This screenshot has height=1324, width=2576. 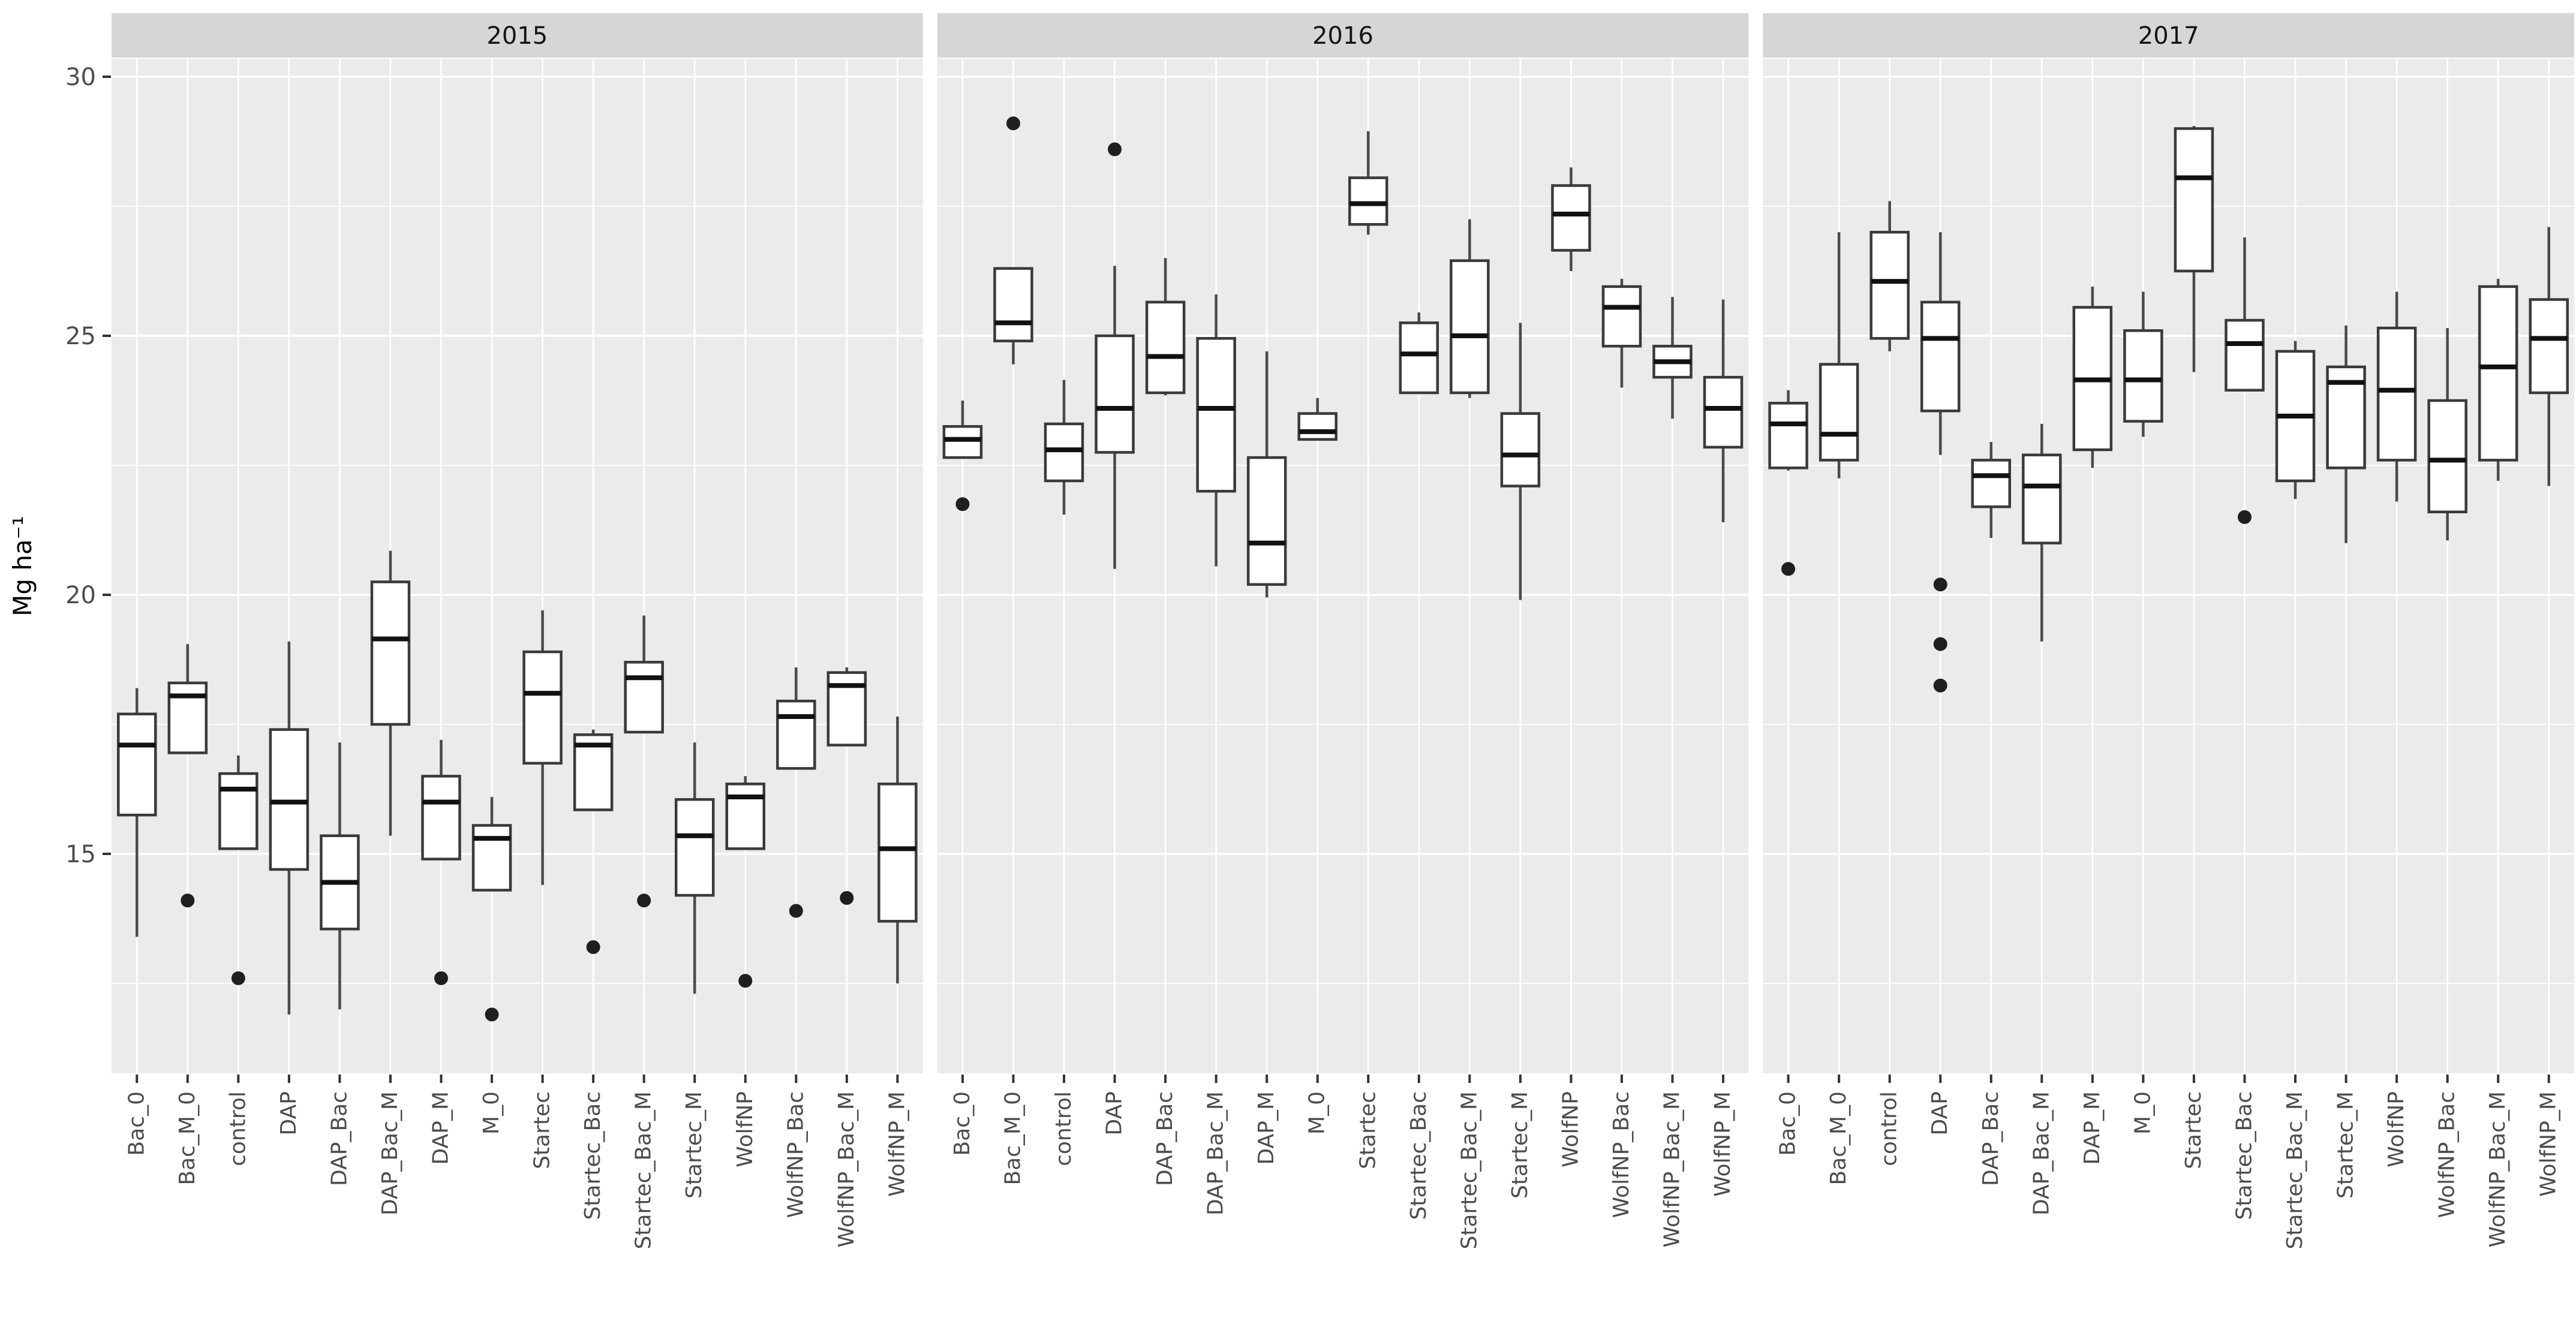 What do you see at coordinates (80, 336) in the screenshot?
I see `y-tick-label: 25` at bounding box center [80, 336].